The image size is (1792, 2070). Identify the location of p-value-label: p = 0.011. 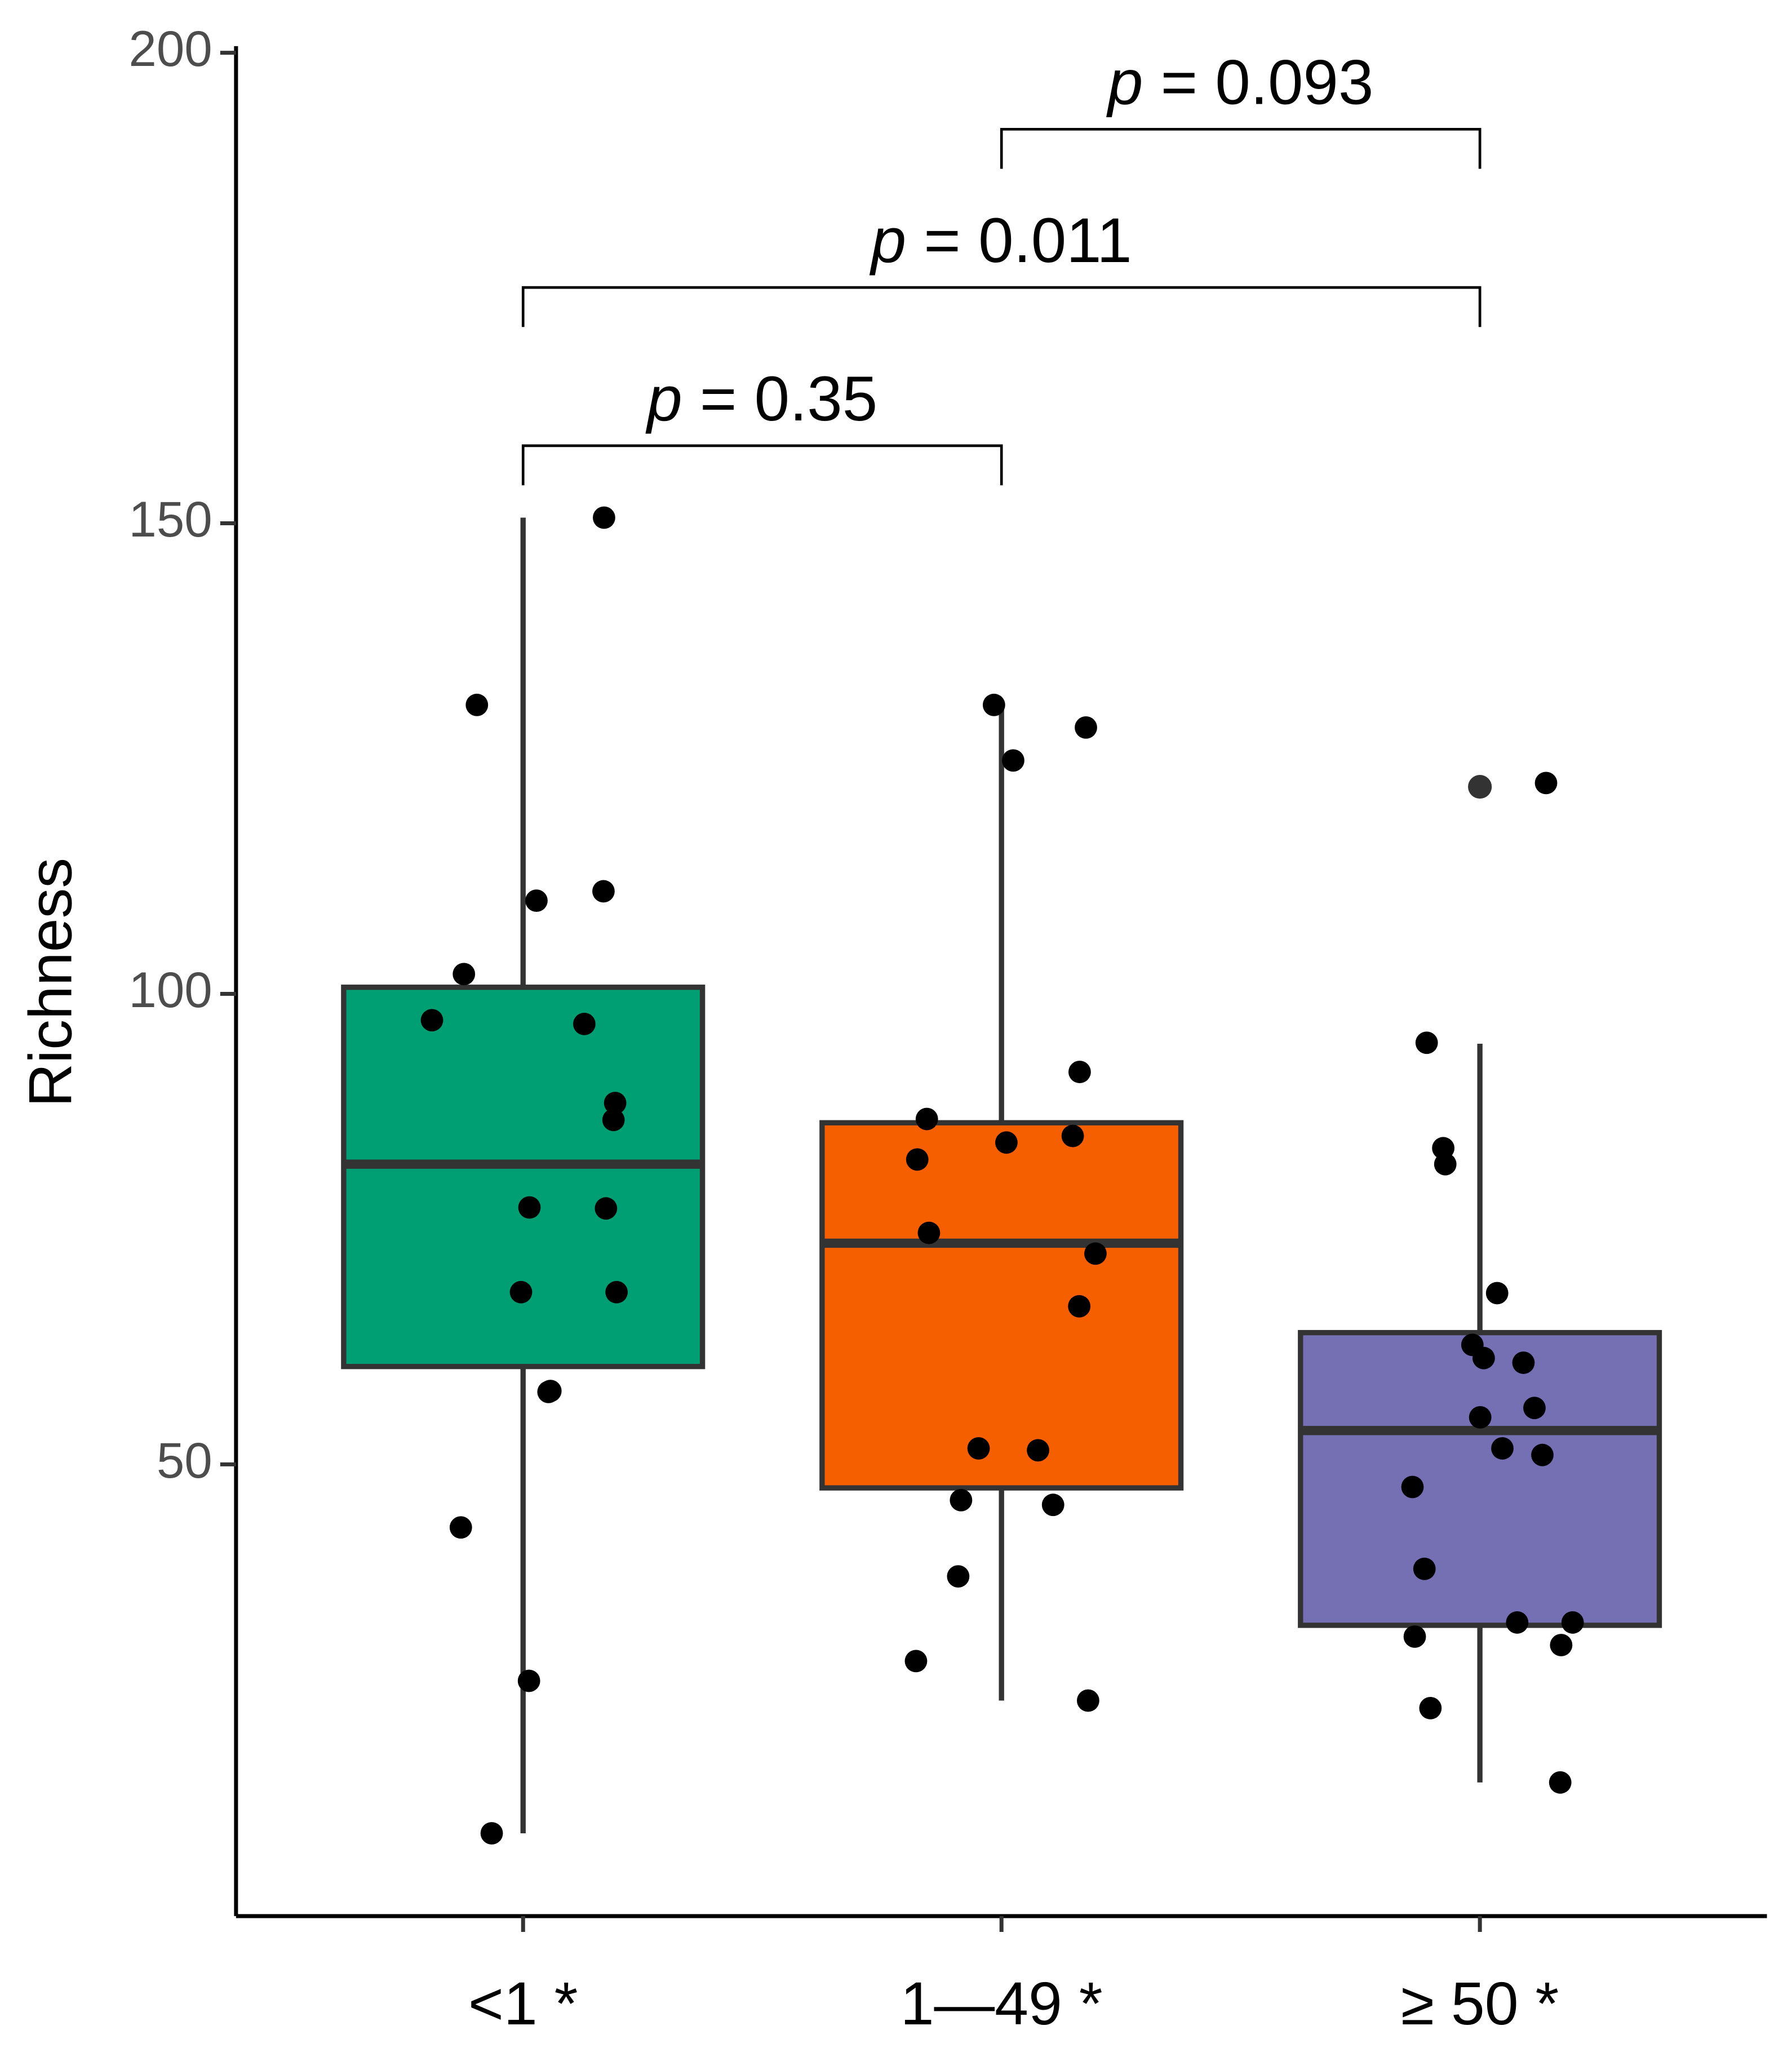
(1001, 240).